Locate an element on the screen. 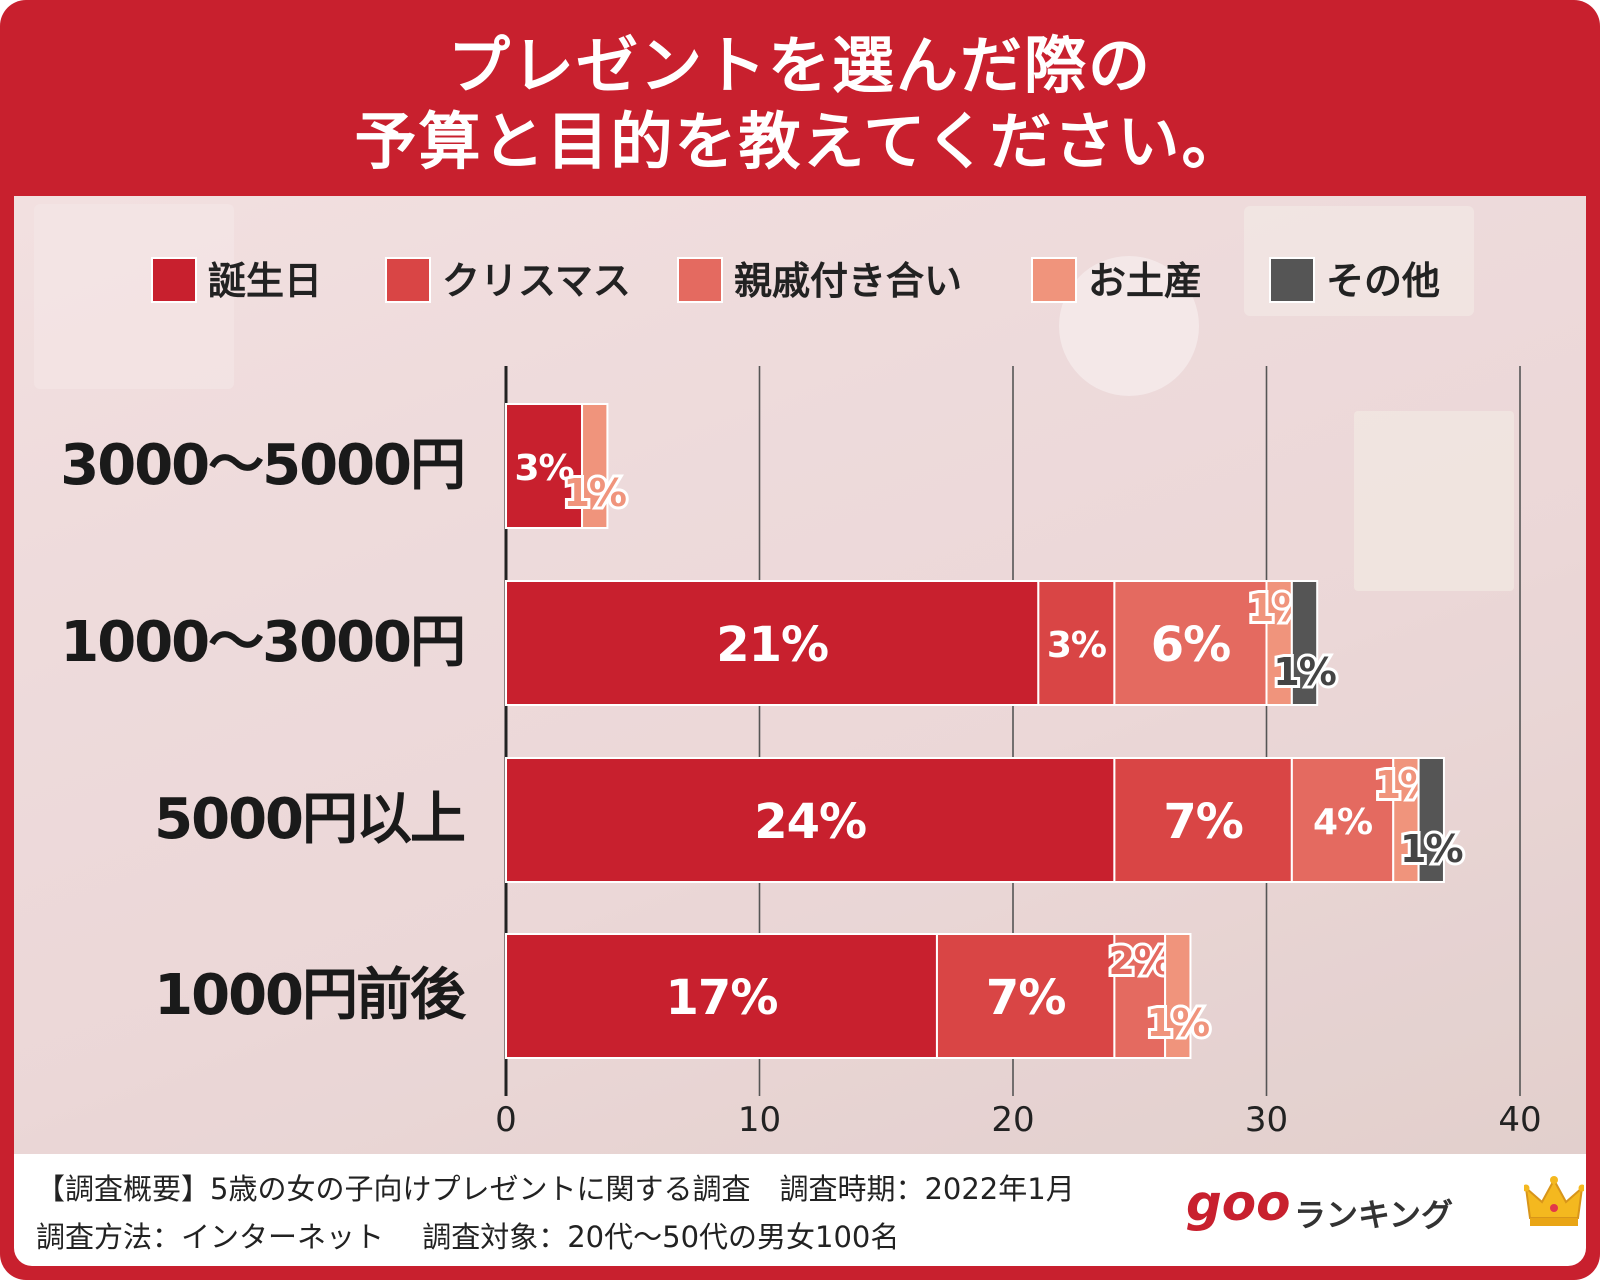 This screenshot has height=1280, width=1600. legend-label: 誕生日 is located at coordinates (265, 281).